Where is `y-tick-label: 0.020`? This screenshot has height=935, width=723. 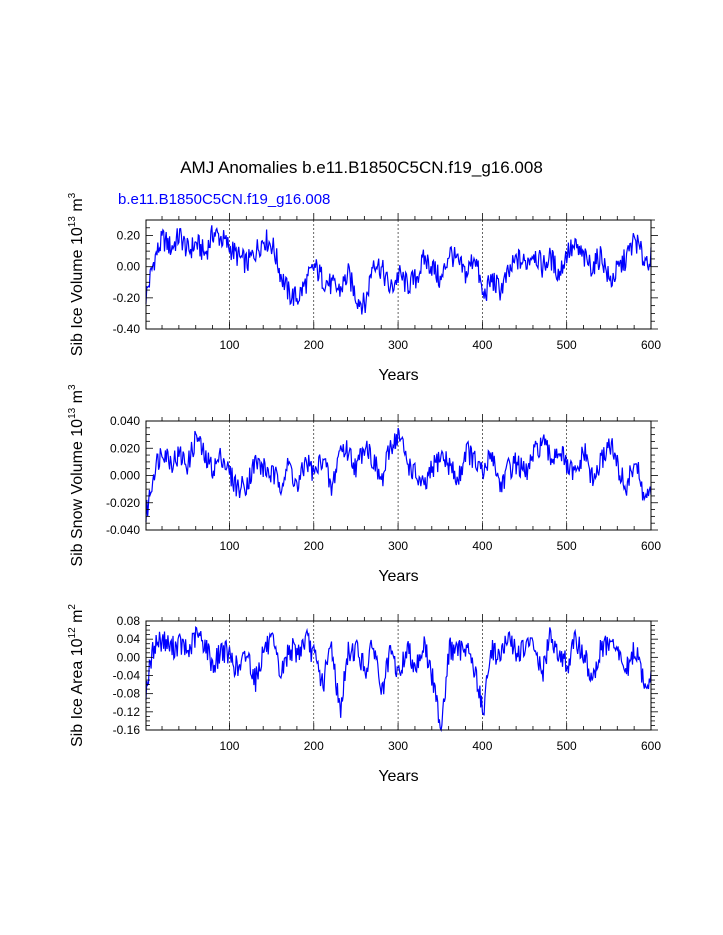
y-tick-label: 0.020 is located at coordinates (125, 448).